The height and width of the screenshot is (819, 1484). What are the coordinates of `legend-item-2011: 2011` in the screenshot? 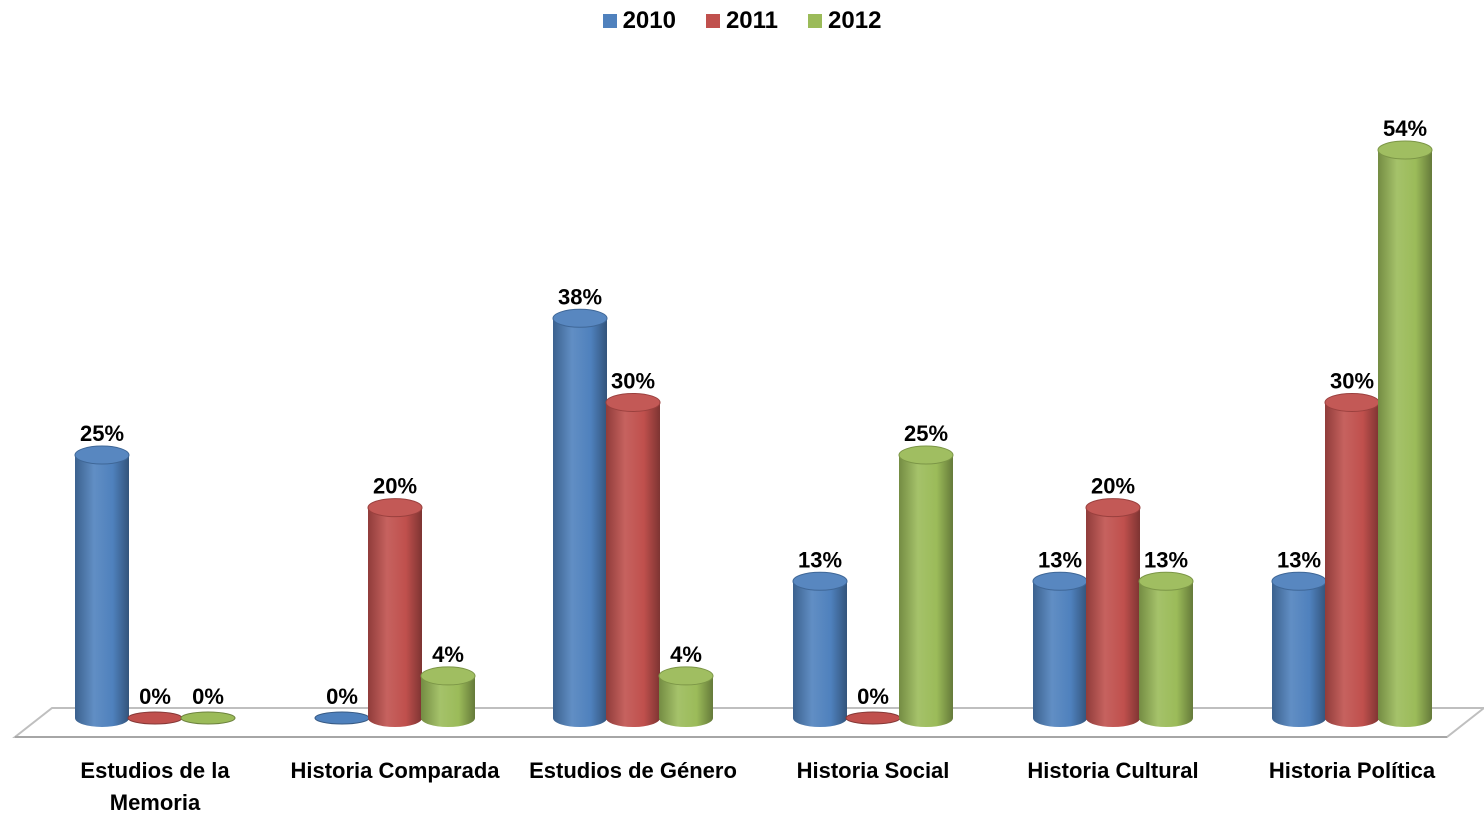 It's located at (742, 21).